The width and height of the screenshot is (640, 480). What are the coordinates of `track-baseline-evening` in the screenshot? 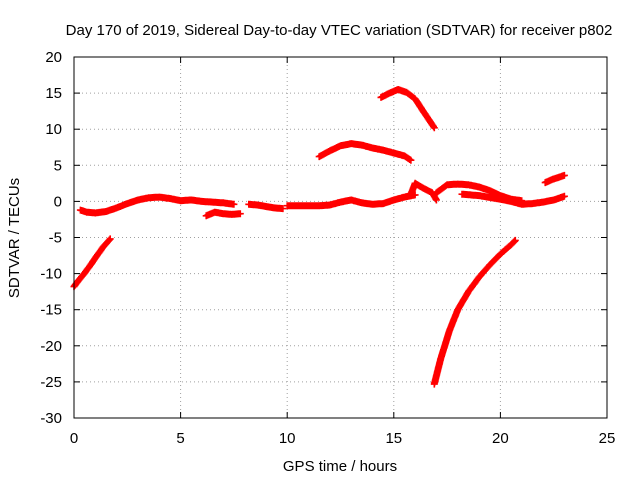 It's located at (513, 199).